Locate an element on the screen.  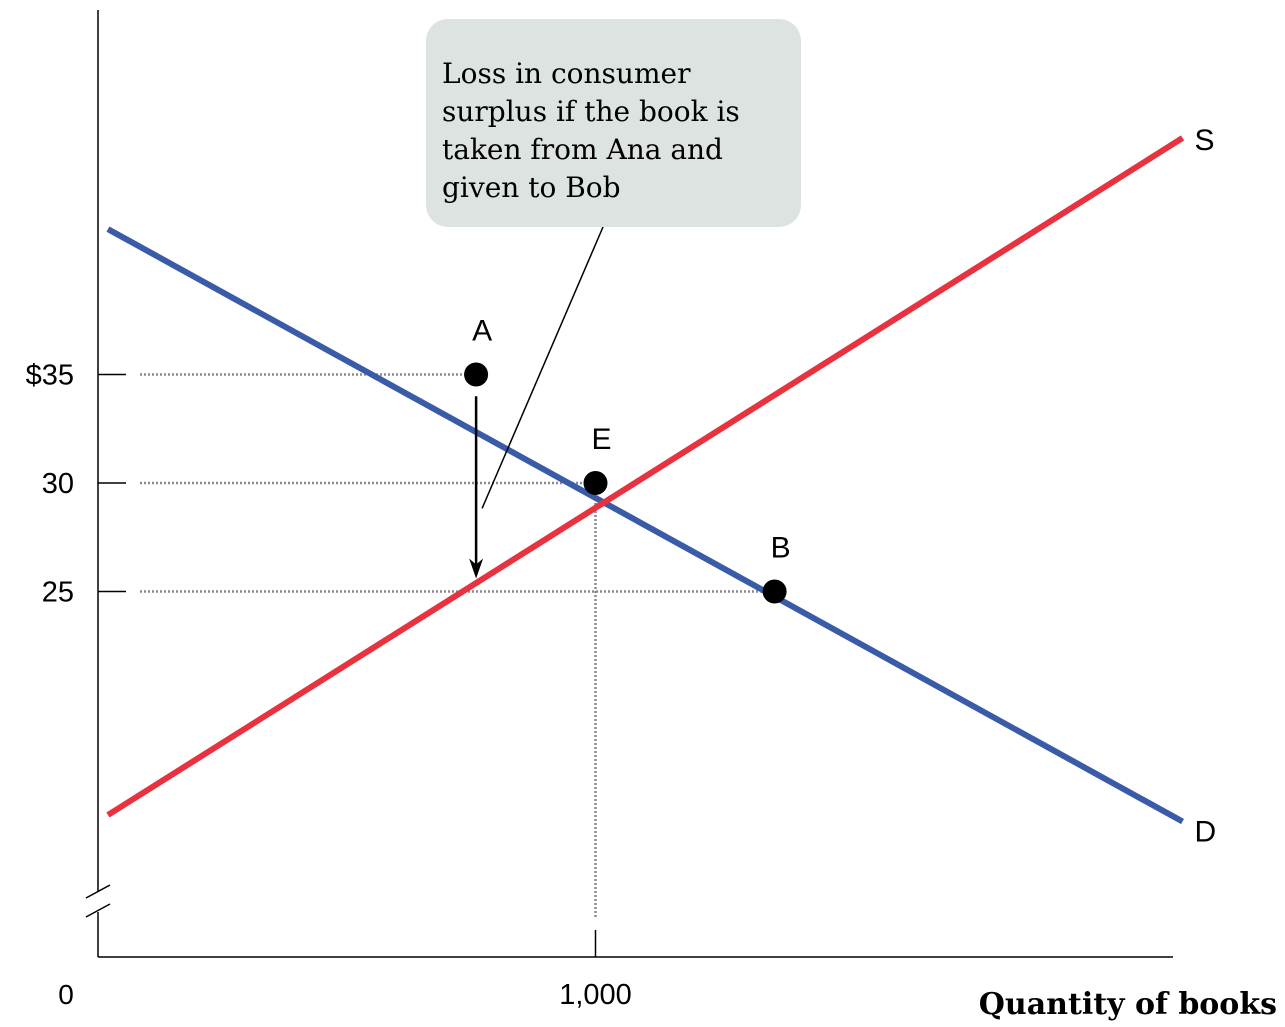
price-drop-arrow is located at coordinates (476, 487).